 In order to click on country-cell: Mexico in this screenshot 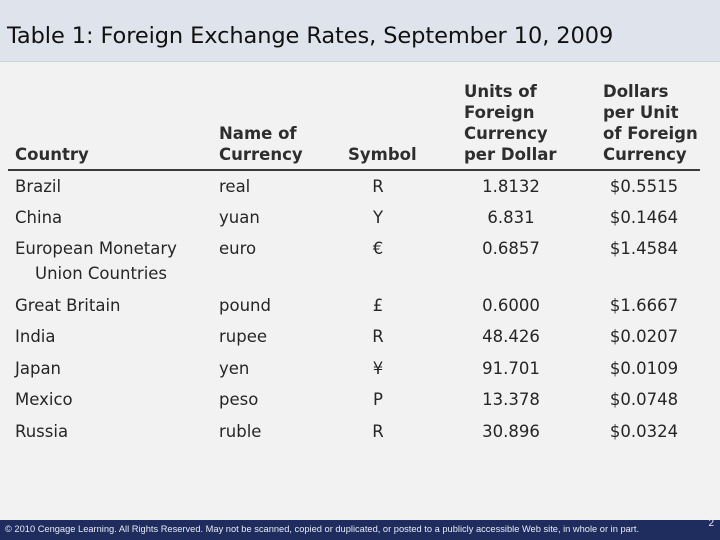, I will do `click(44, 399)`.